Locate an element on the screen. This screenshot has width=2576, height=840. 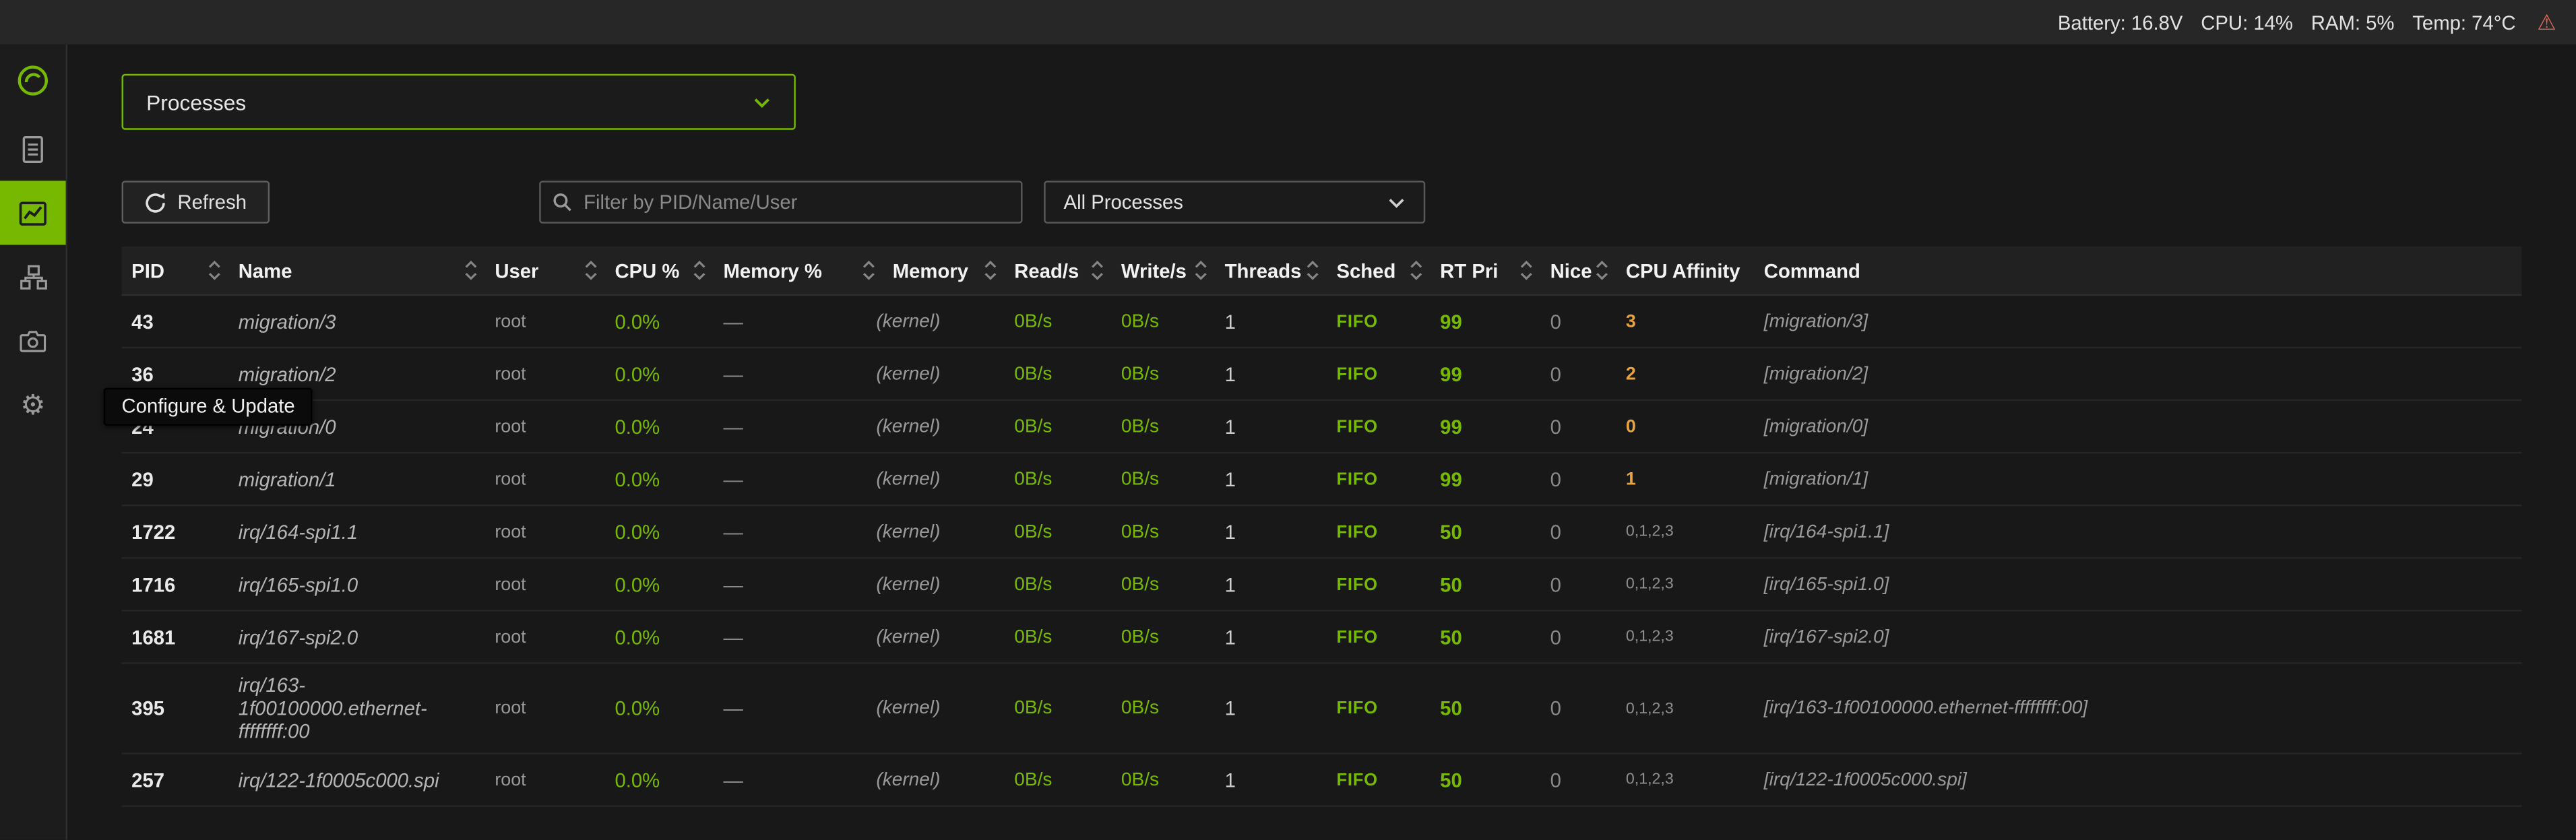
page-selector-dropdown: Processes is located at coordinates (458, 101).